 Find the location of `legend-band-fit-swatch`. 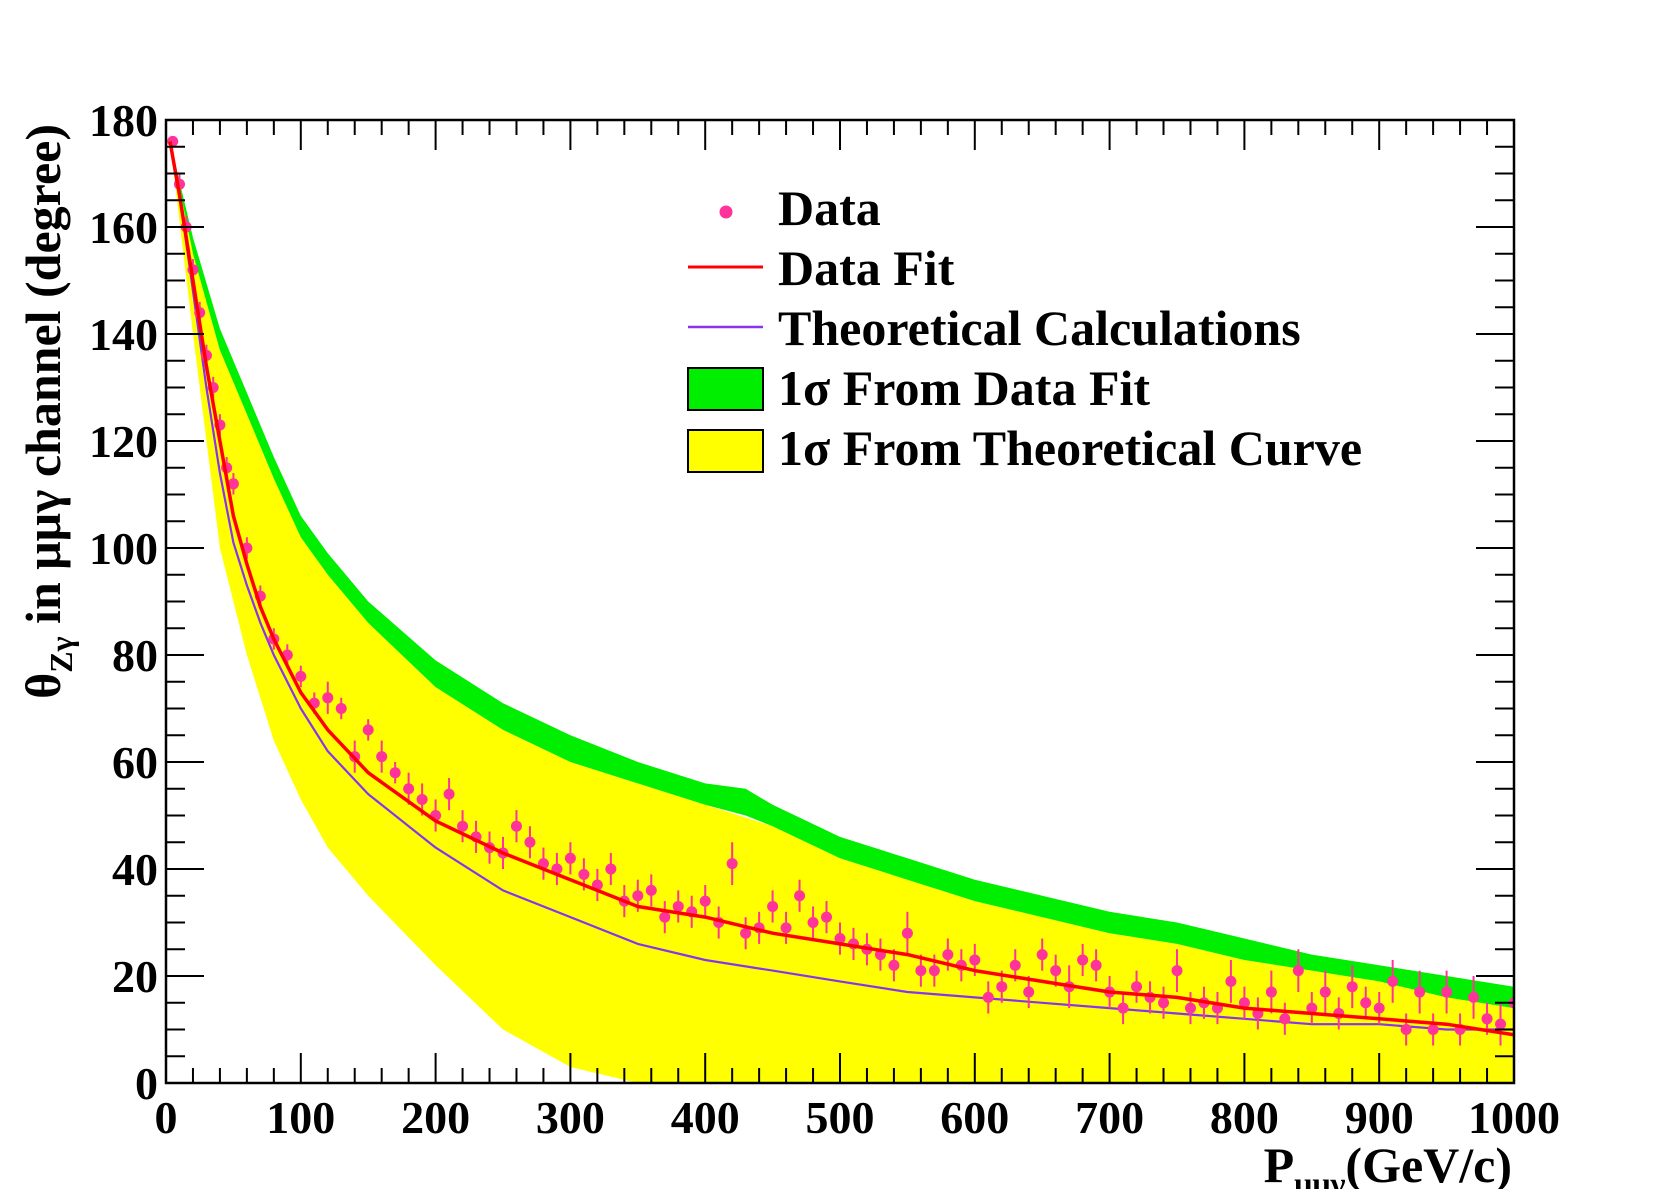

legend-band-fit-swatch is located at coordinates (725, 389).